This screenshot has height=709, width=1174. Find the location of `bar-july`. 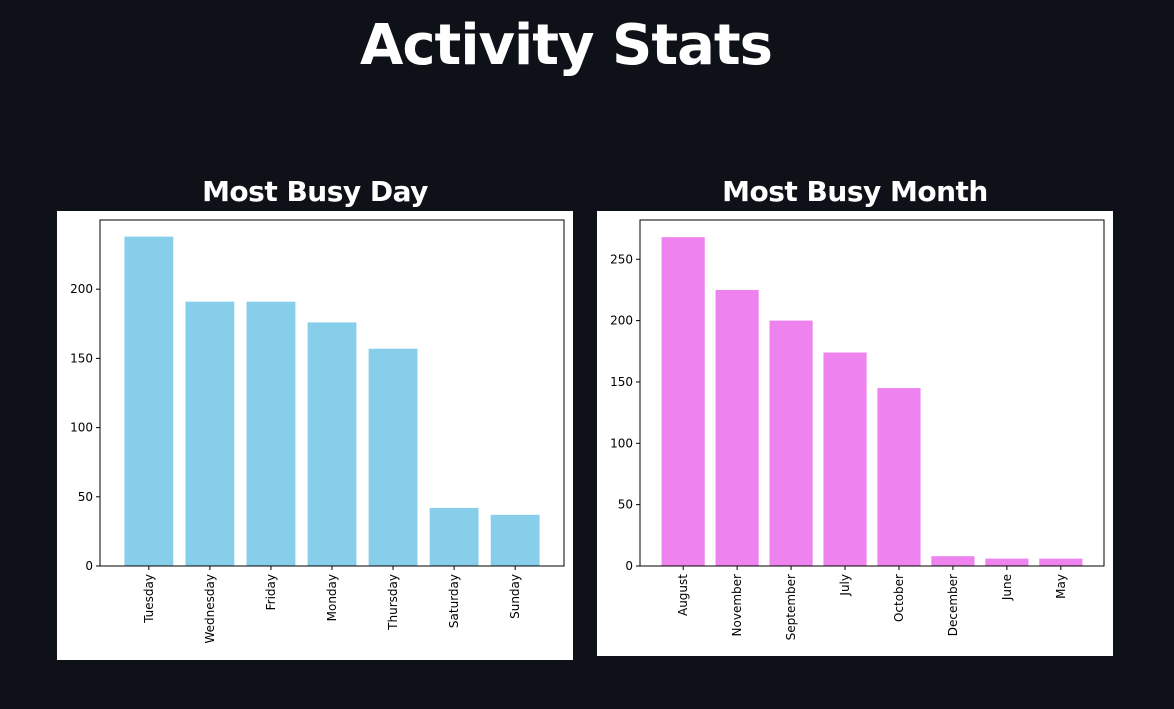

bar-july is located at coordinates (845, 459).